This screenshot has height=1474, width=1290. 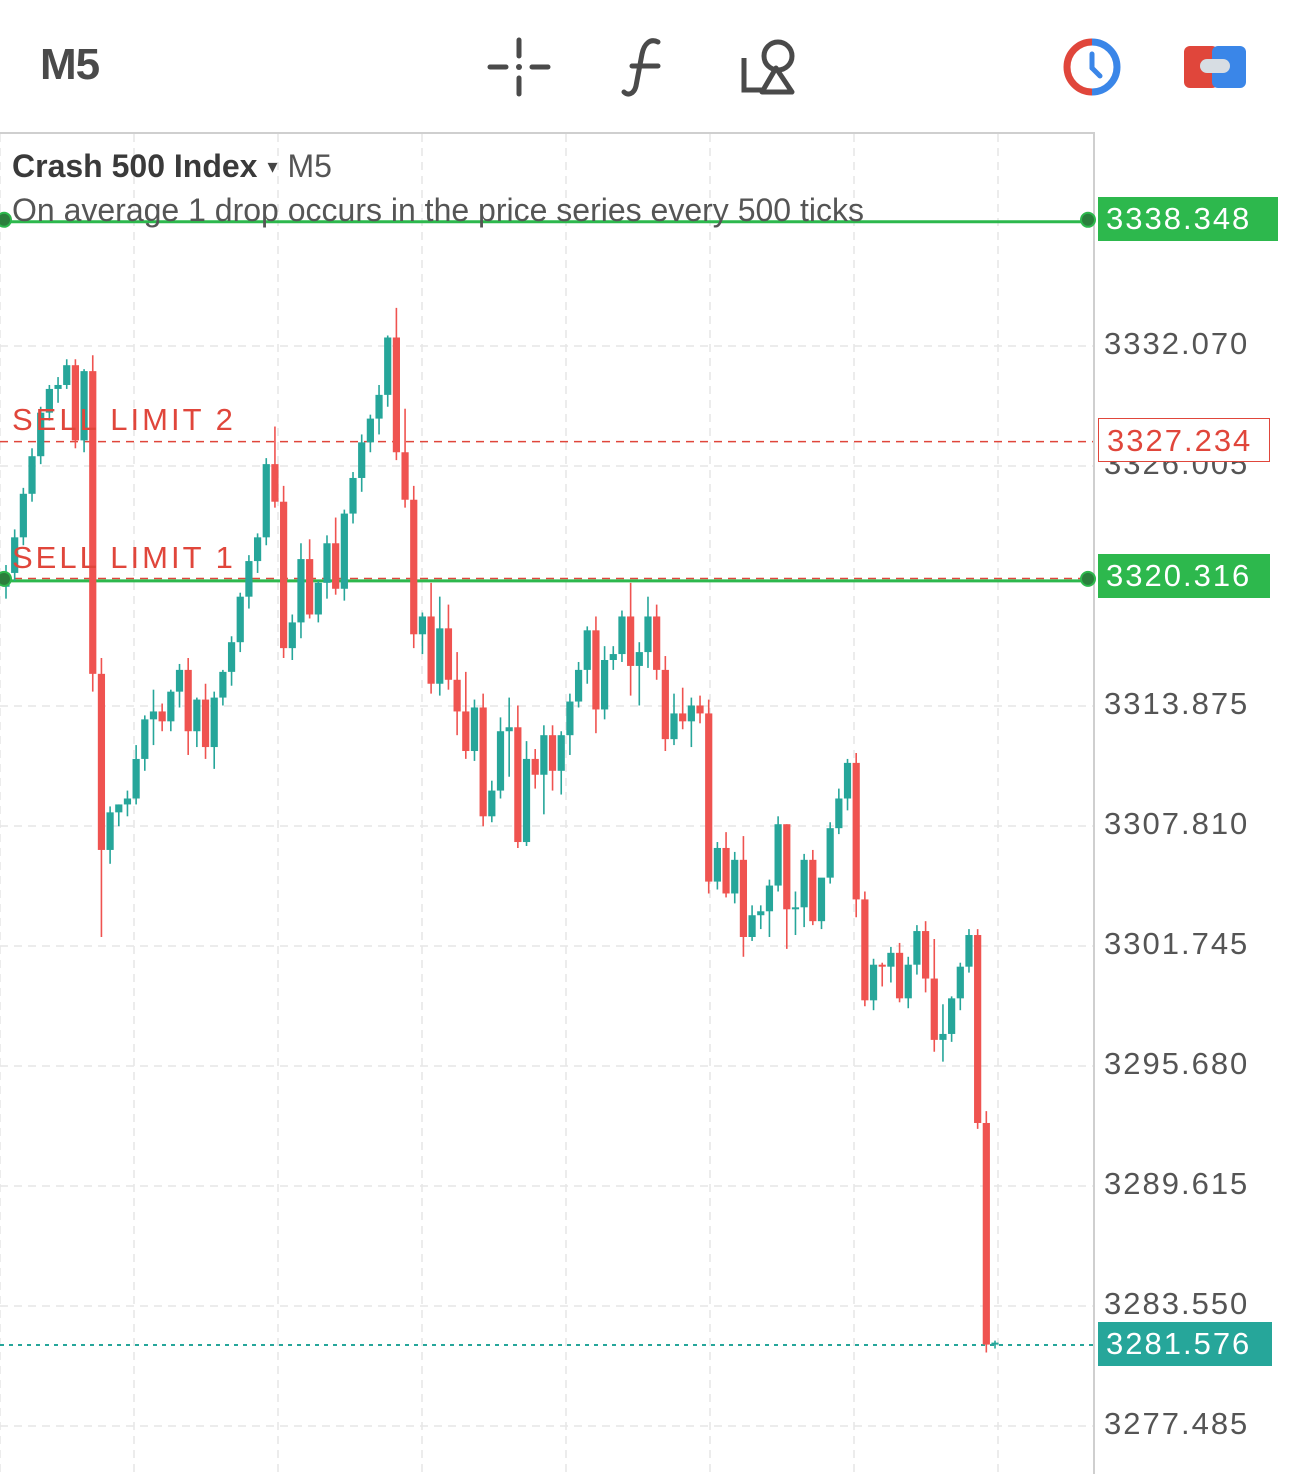 I want to click on take-profit-price-tag: 3338.348, so click(x=1188, y=219).